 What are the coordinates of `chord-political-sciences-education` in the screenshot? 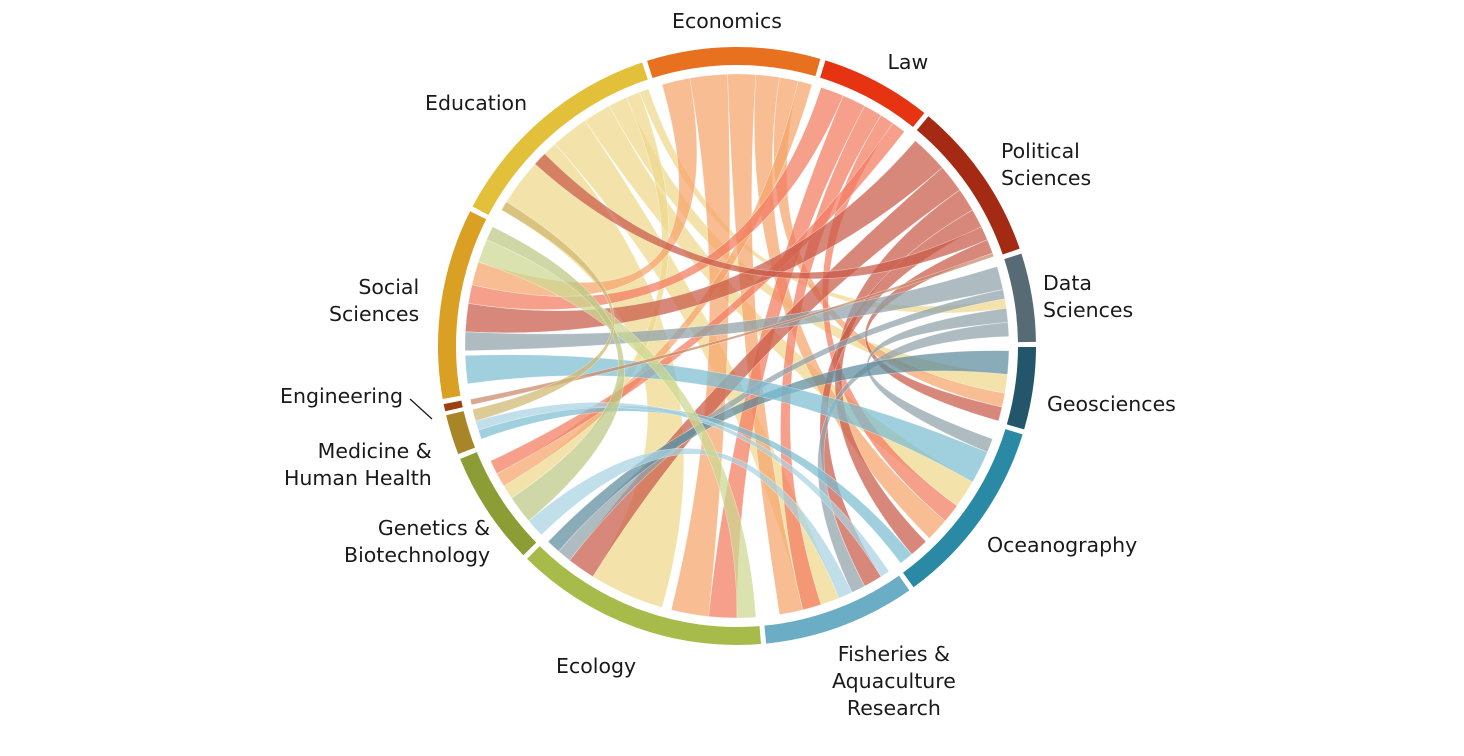 It's located at (761, 216).